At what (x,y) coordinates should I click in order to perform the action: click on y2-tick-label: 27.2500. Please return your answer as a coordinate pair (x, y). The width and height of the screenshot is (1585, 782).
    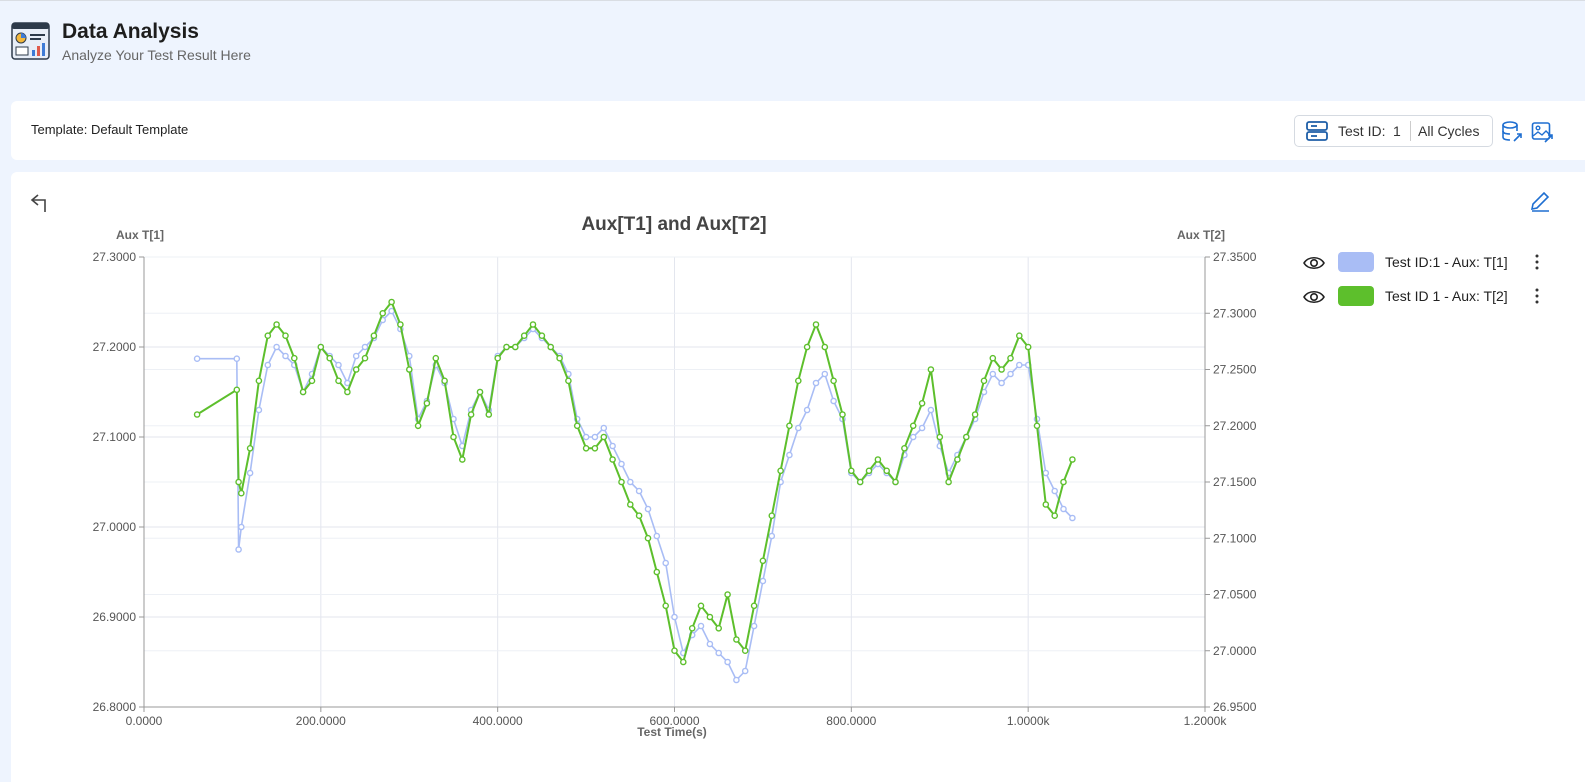
    Looking at the image, I should click on (1235, 370).